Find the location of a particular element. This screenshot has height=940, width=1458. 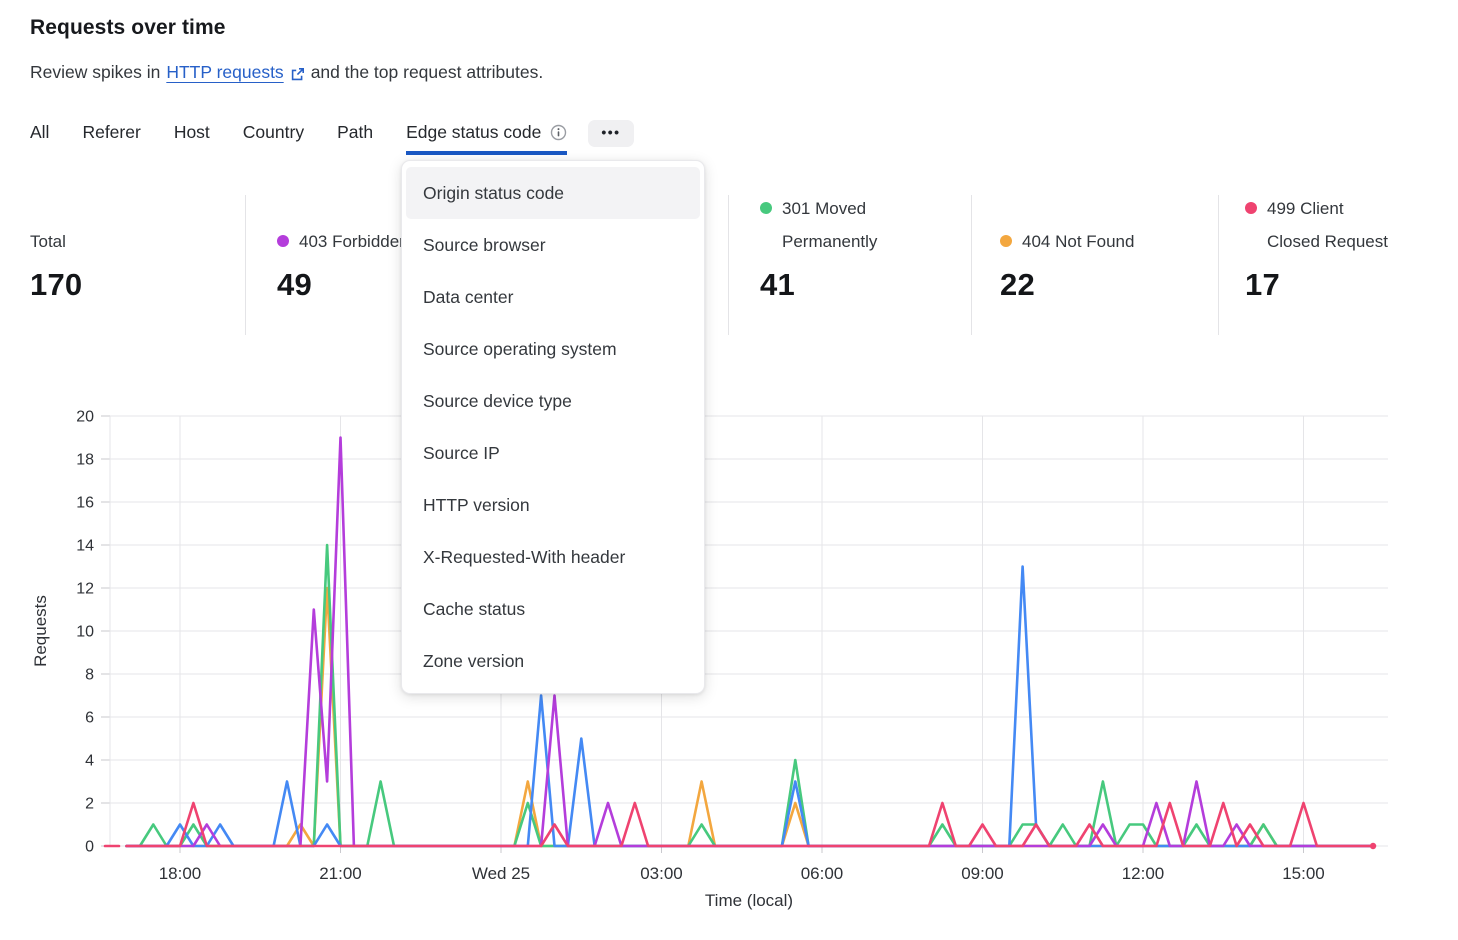

menu-item-source-operating-system: Source operating system is located at coordinates (520, 348).